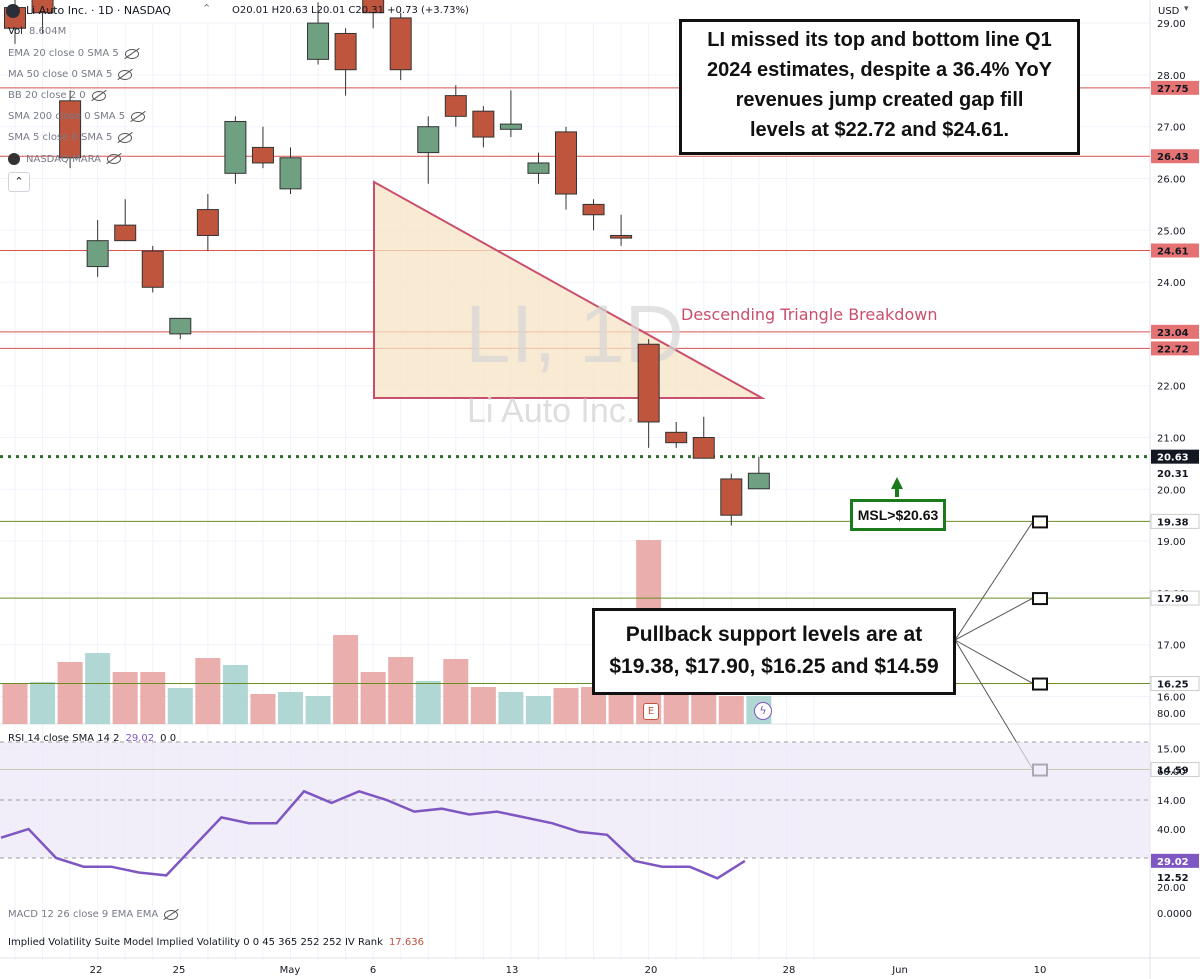 The image size is (1200, 979). I want to click on rsi-extra: 0 0, so click(168, 738).